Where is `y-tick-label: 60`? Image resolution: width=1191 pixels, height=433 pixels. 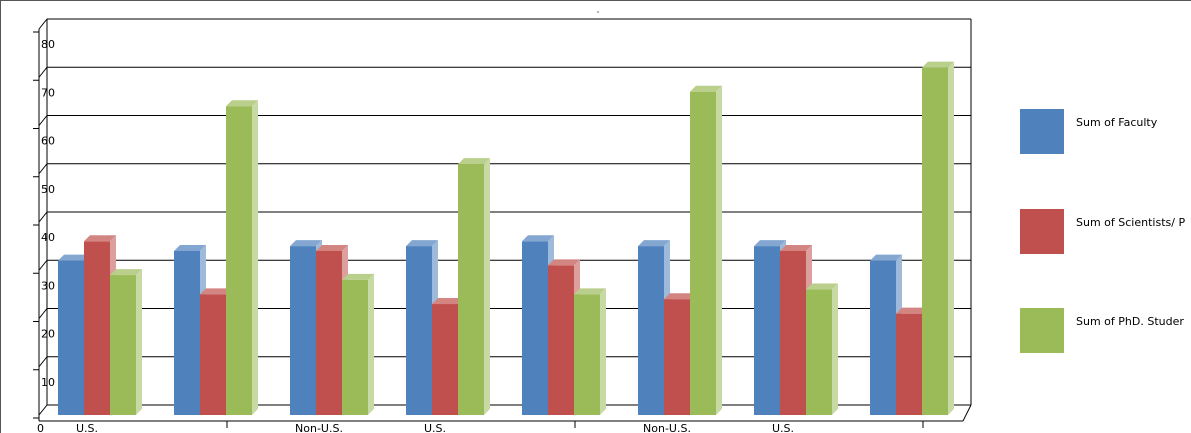
y-tick-label: 60 is located at coordinates (48, 141).